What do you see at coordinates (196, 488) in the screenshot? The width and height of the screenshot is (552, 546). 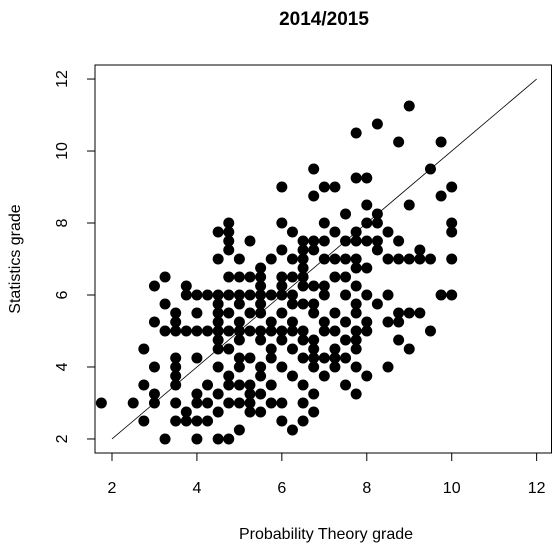 I see `x-tick-label: 4` at bounding box center [196, 488].